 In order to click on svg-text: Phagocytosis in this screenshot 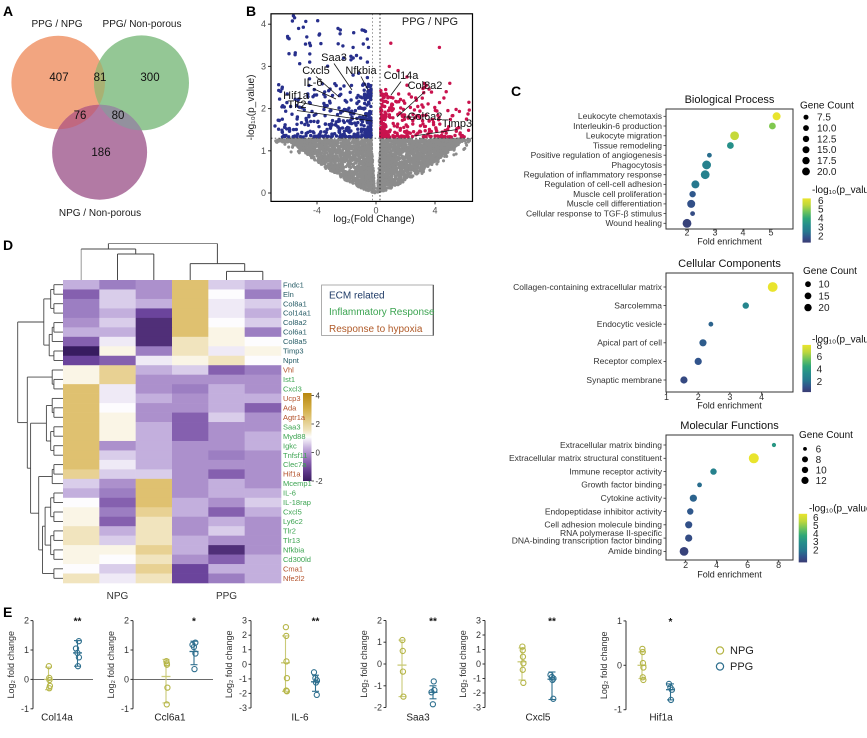, I will do `click(636, 165)`.